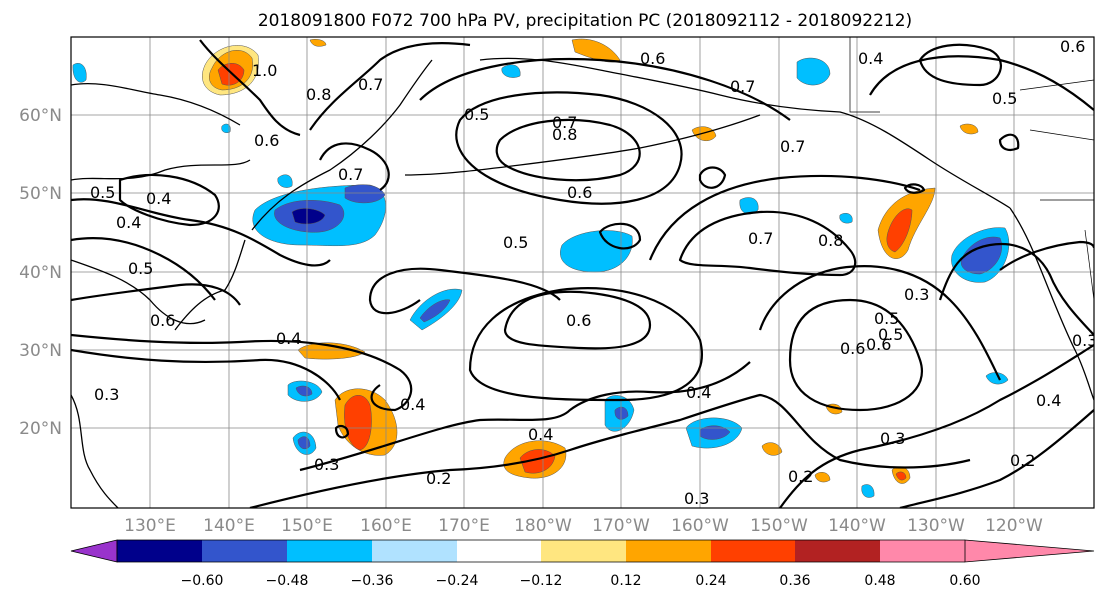 The width and height of the screenshot is (1105, 601). Describe the element at coordinates (264, 70) in the screenshot. I see `contour-label: 1.0` at that location.